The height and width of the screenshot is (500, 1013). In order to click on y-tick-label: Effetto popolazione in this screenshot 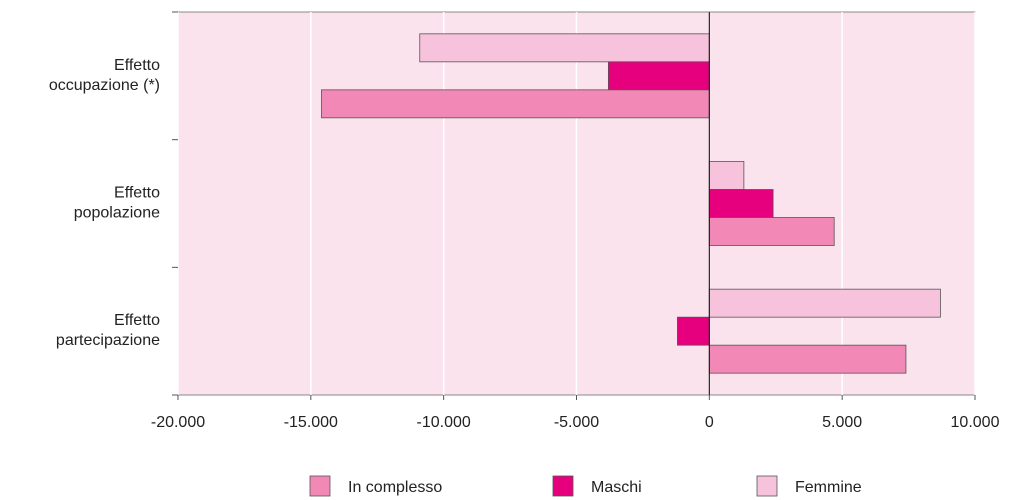, I will do `click(117, 203)`.